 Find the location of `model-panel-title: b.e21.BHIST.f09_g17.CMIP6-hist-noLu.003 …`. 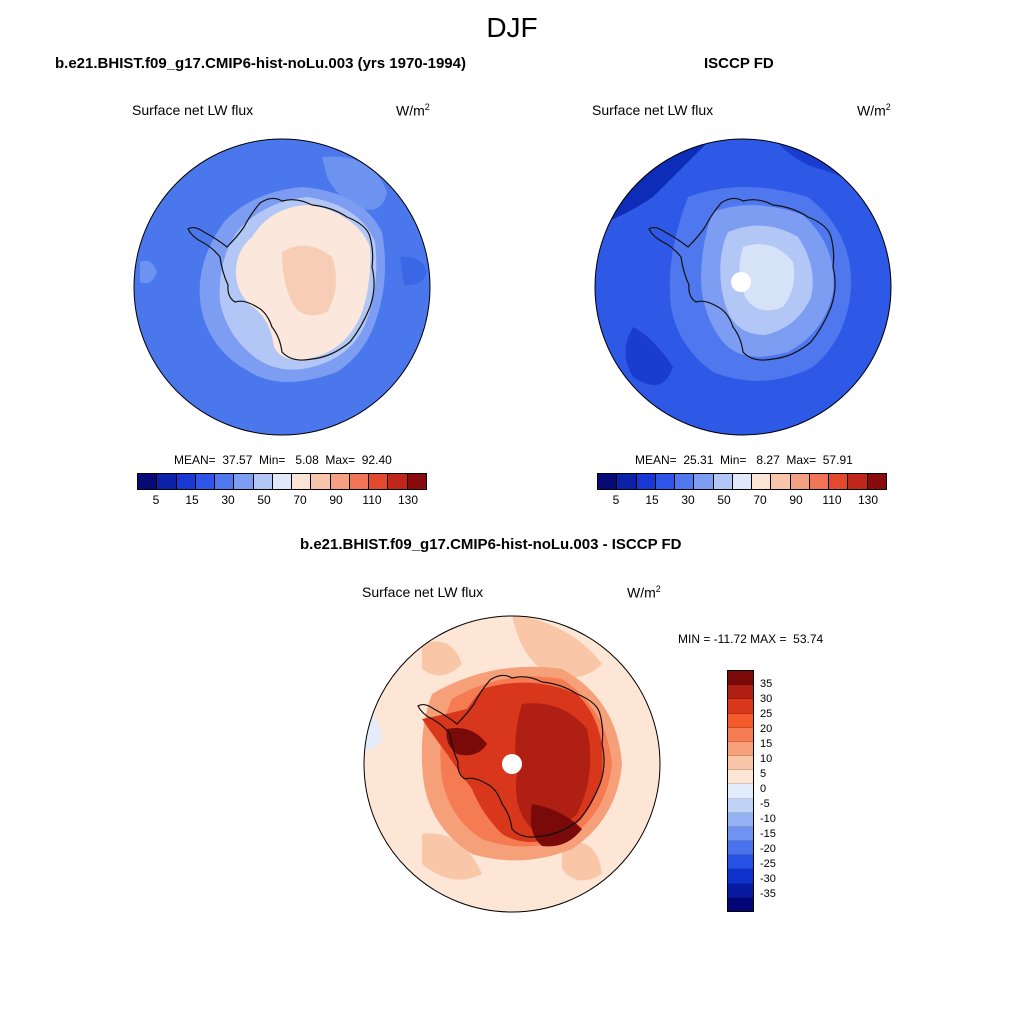

model-panel-title: b.e21.BHIST.f09_g17.CMIP6-hist-noLu.003 … is located at coordinates (260, 63).